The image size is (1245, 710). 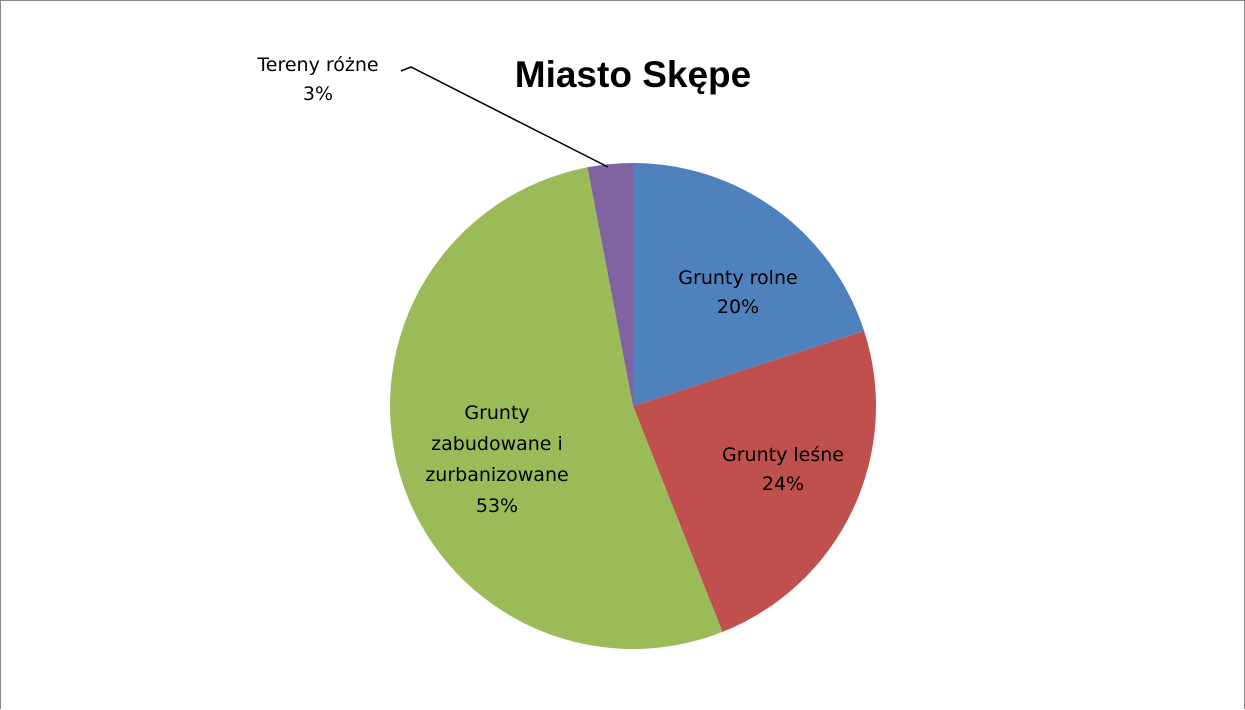 What do you see at coordinates (496, 459) in the screenshot?
I see `slice-label-2: Grunty zabudowane i zurbanizowane 53%` at bounding box center [496, 459].